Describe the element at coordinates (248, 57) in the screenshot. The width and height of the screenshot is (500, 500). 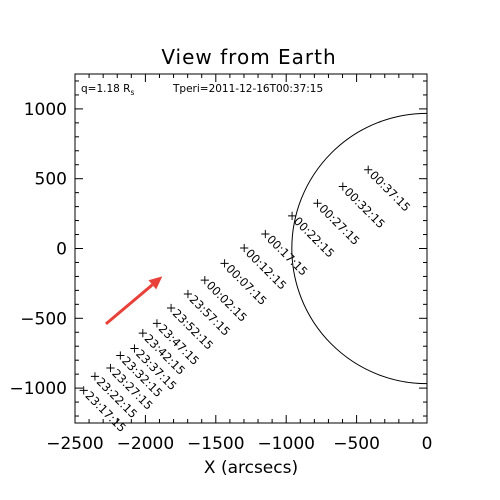
I see `chart-title: View from Earth` at that location.